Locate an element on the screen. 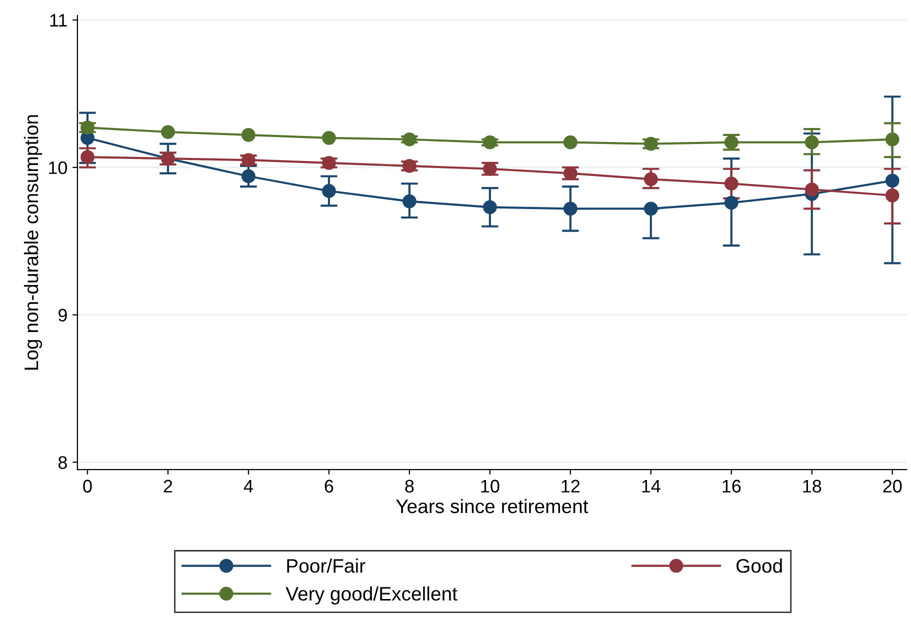 Image resolution: width=911 pixels, height=622 pixels. y-tick-label: 11 is located at coordinates (58, 20).